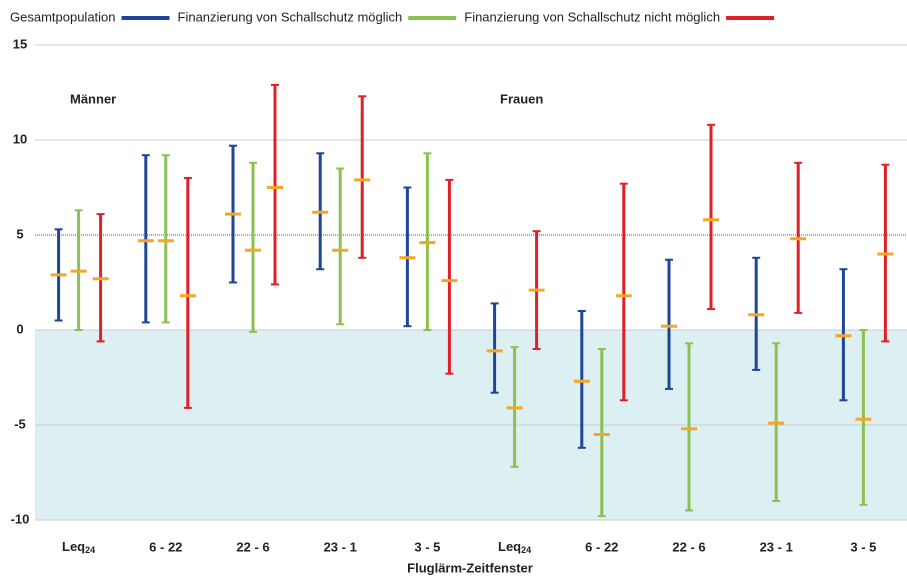 The height and width of the screenshot is (579, 907). Describe the element at coordinates (20, 138) in the screenshot. I see `y-tick-label: 10` at that location.